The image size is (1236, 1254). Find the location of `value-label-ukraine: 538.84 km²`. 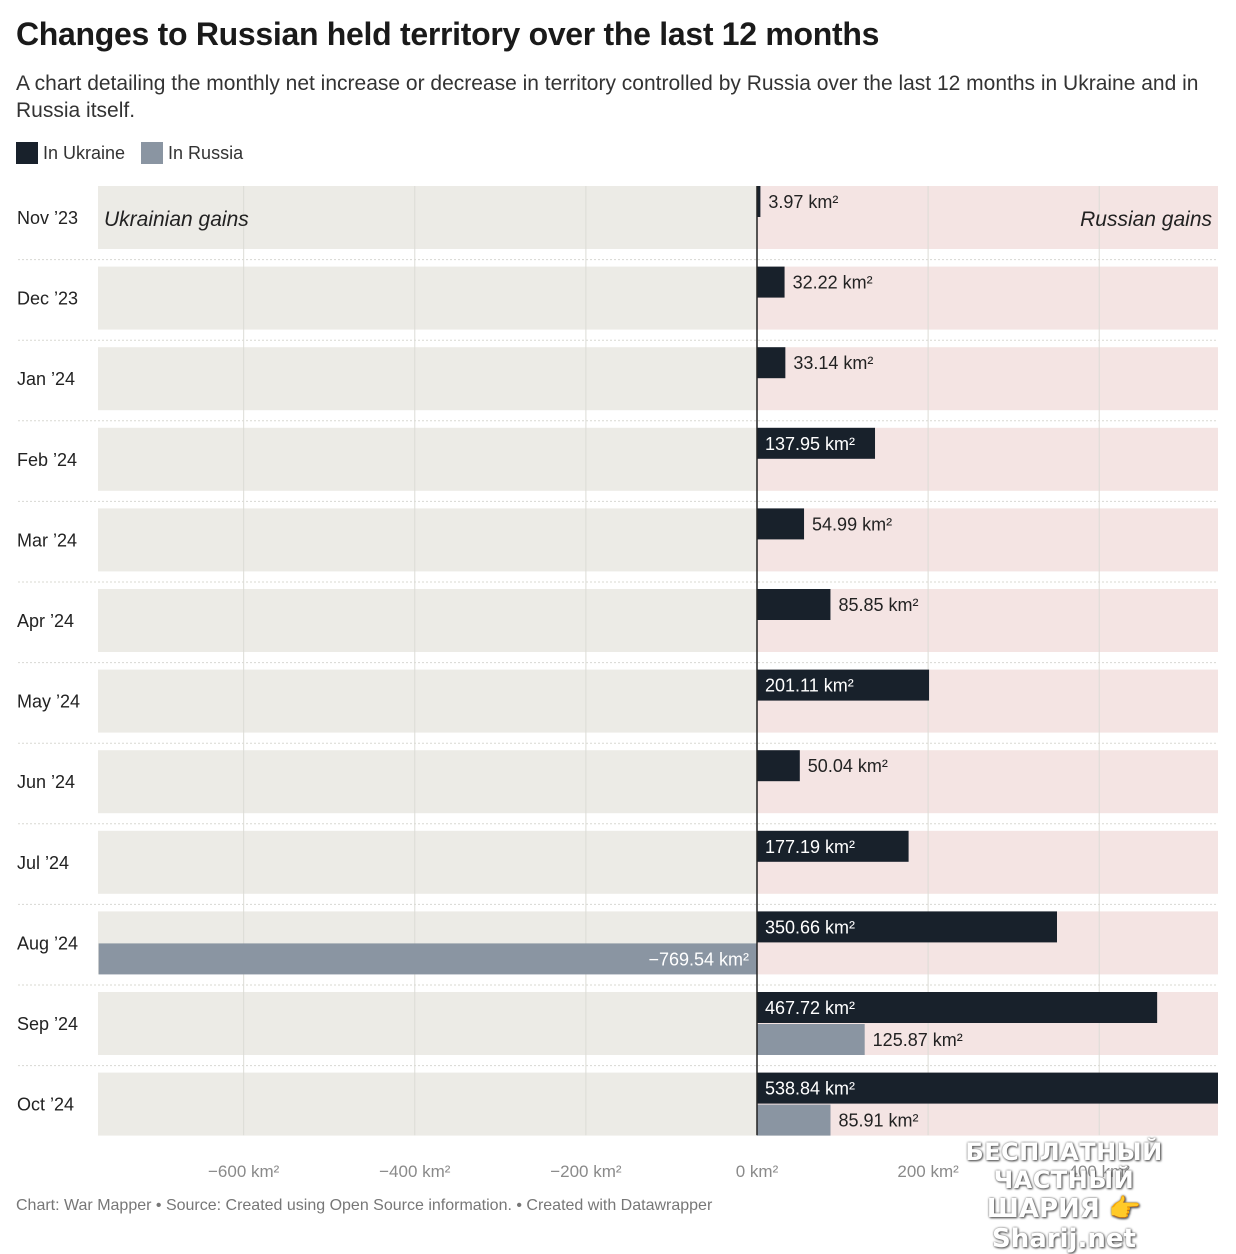

value-label-ukraine: 538.84 km² is located at coordinates (810, 1089).